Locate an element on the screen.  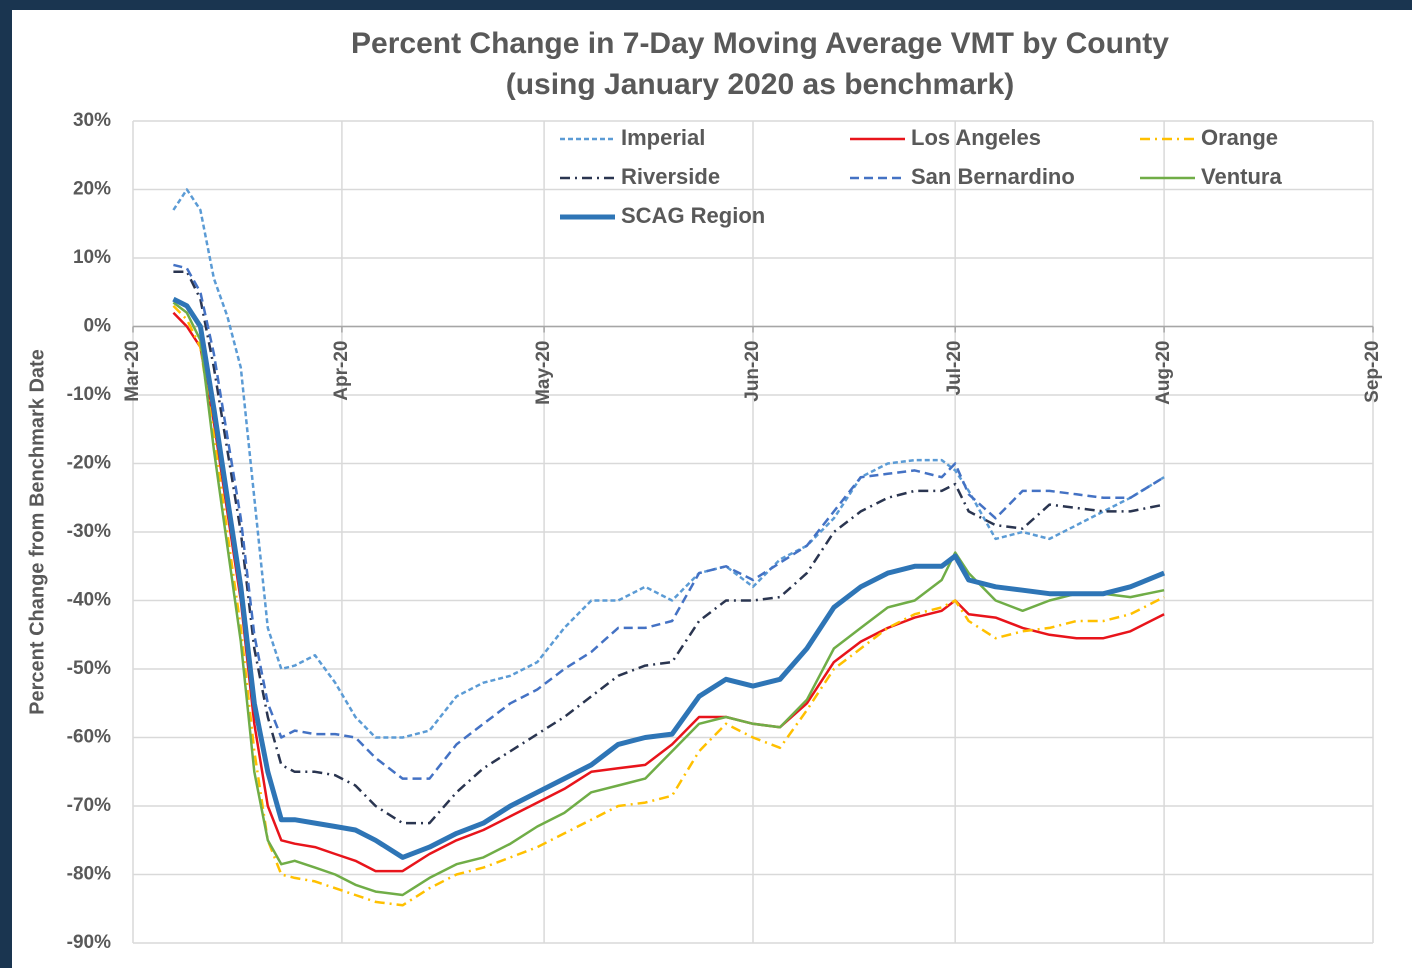
x-tick-label: May-20 is located at coordinates (543, 373).